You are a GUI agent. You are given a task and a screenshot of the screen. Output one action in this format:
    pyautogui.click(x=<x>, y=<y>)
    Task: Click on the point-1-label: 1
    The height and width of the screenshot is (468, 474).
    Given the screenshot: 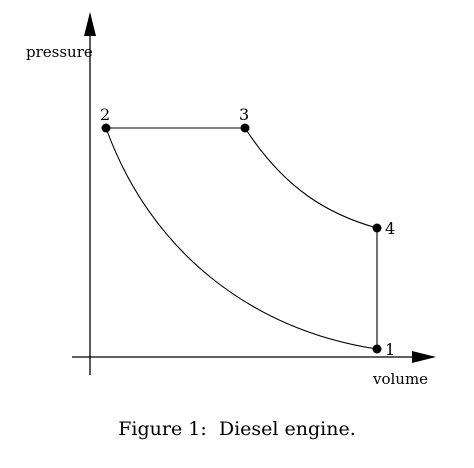 What is the action you would take?
    pyautogui.click(x=390, y=349)
    